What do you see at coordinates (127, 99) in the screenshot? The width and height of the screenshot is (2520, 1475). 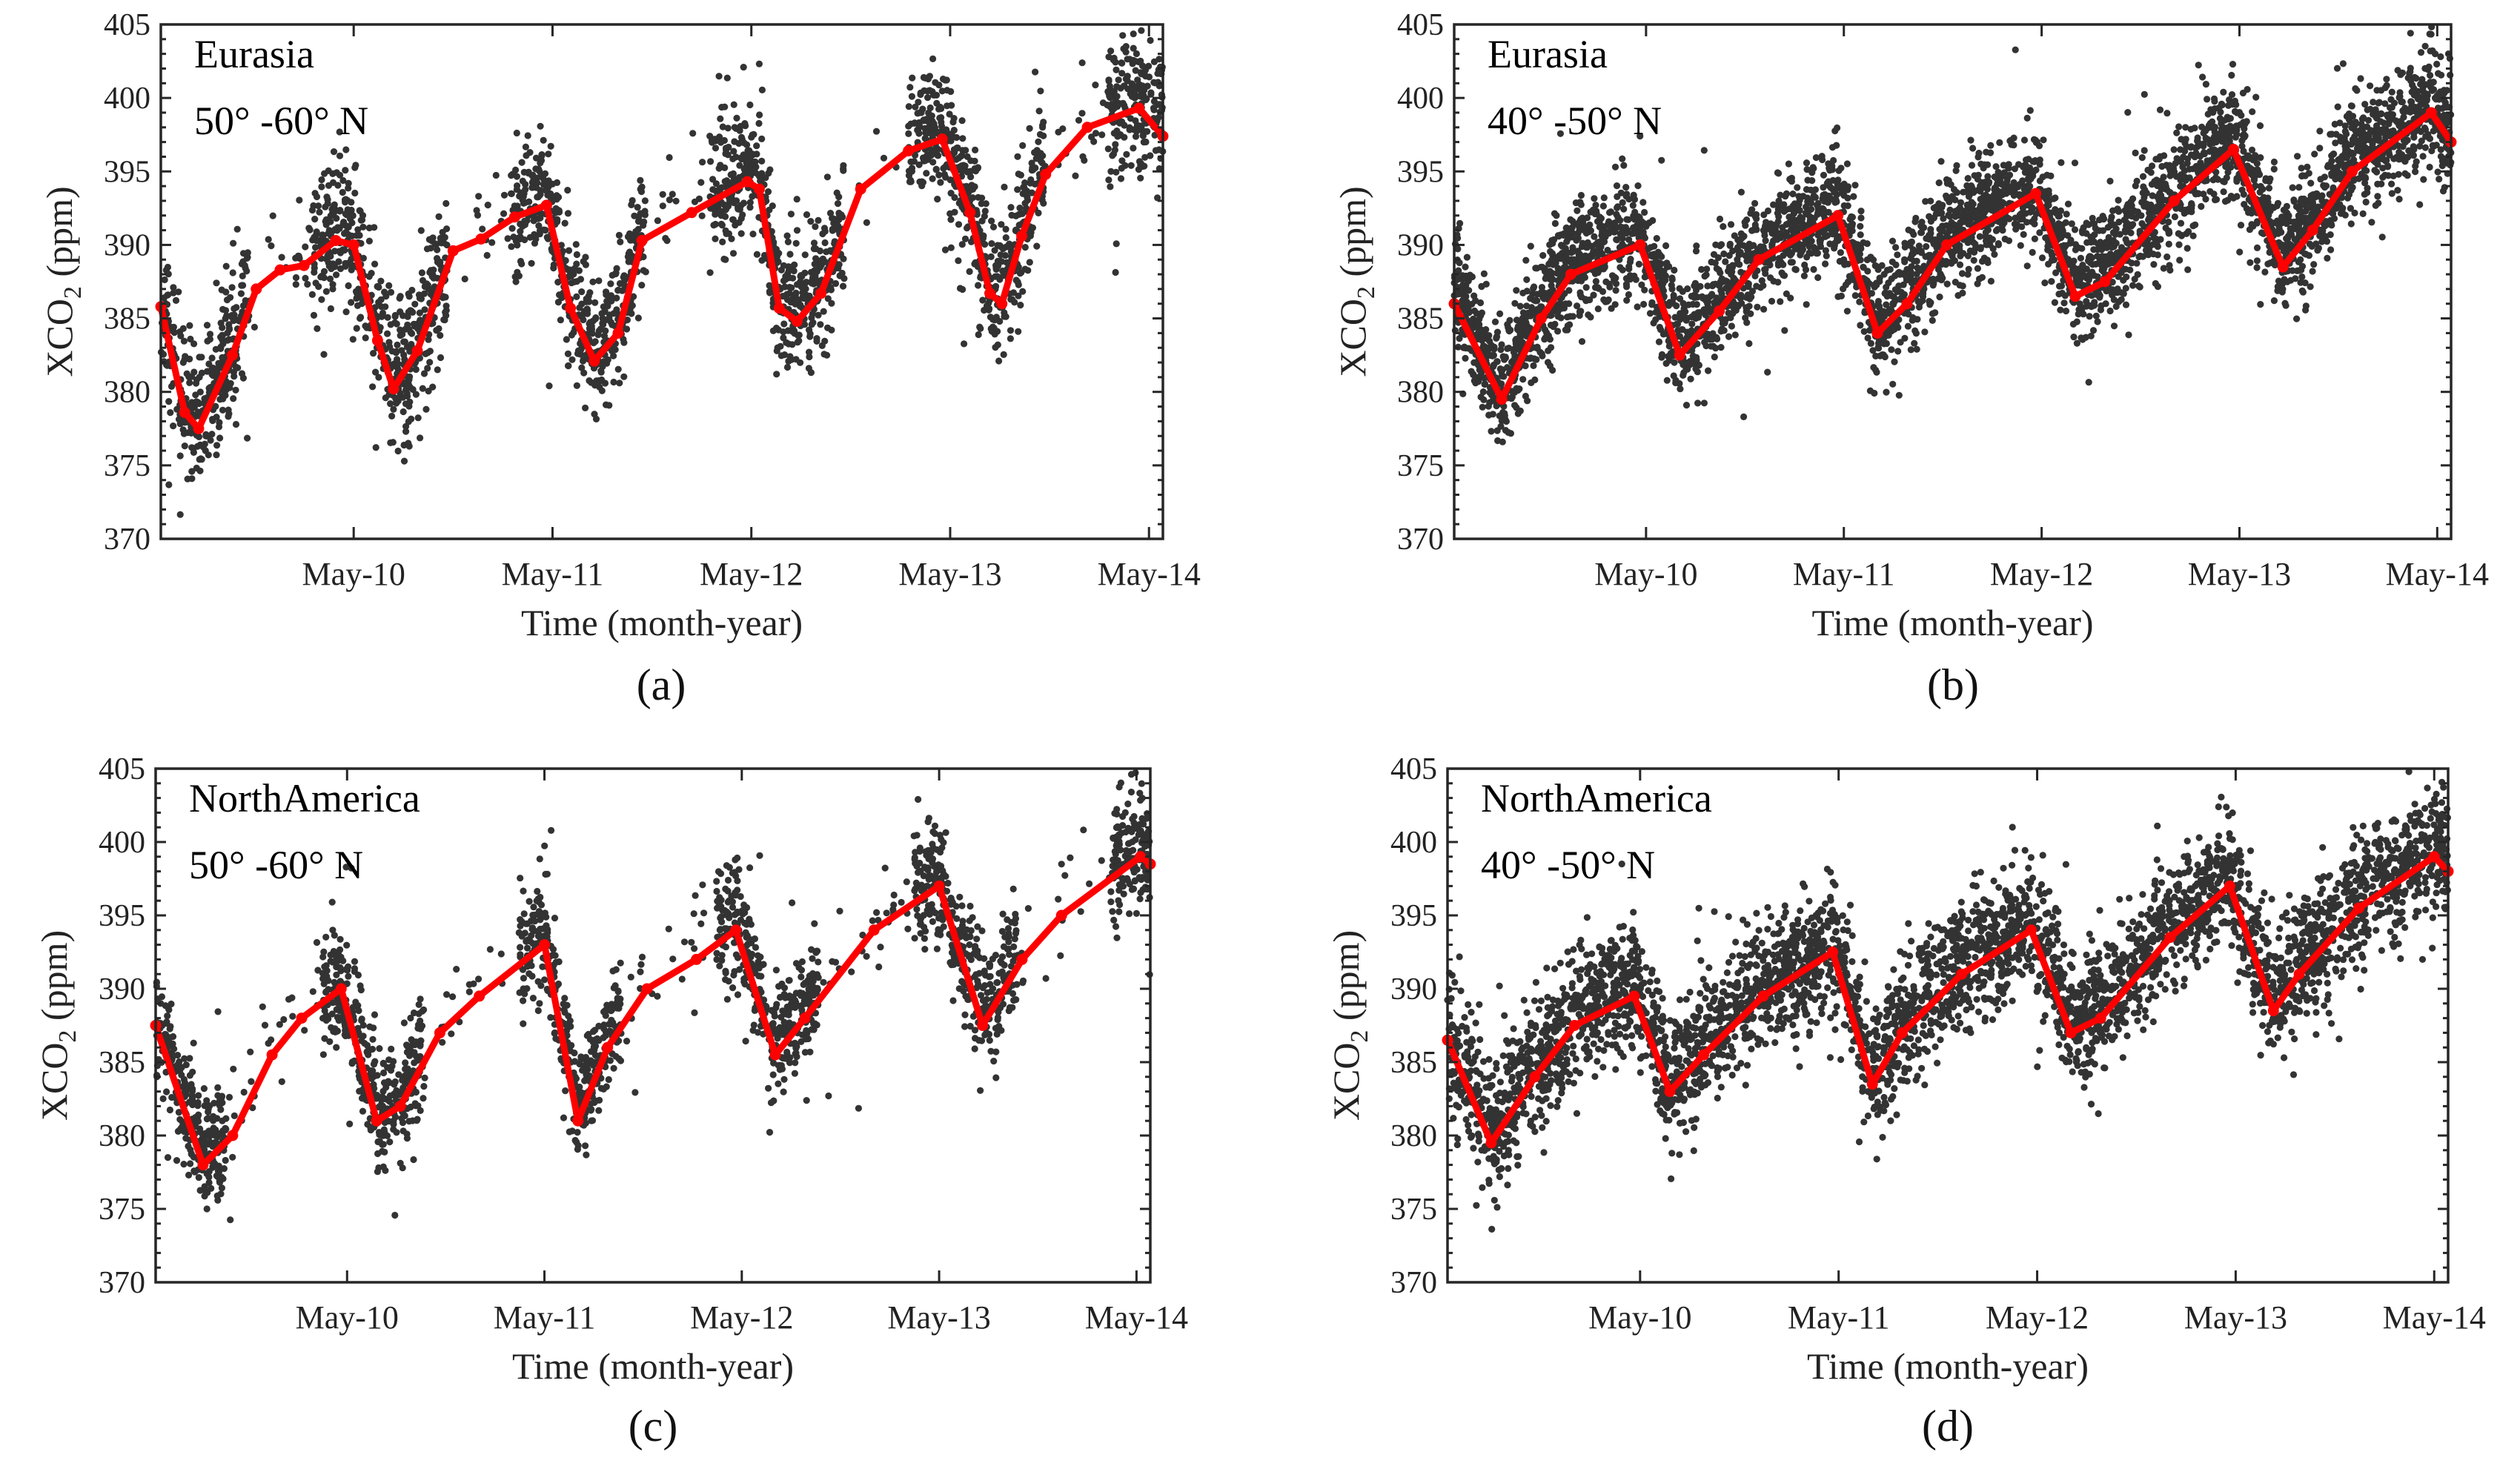 I see `y-tick-label: 400` at bounding box center [127, 99].